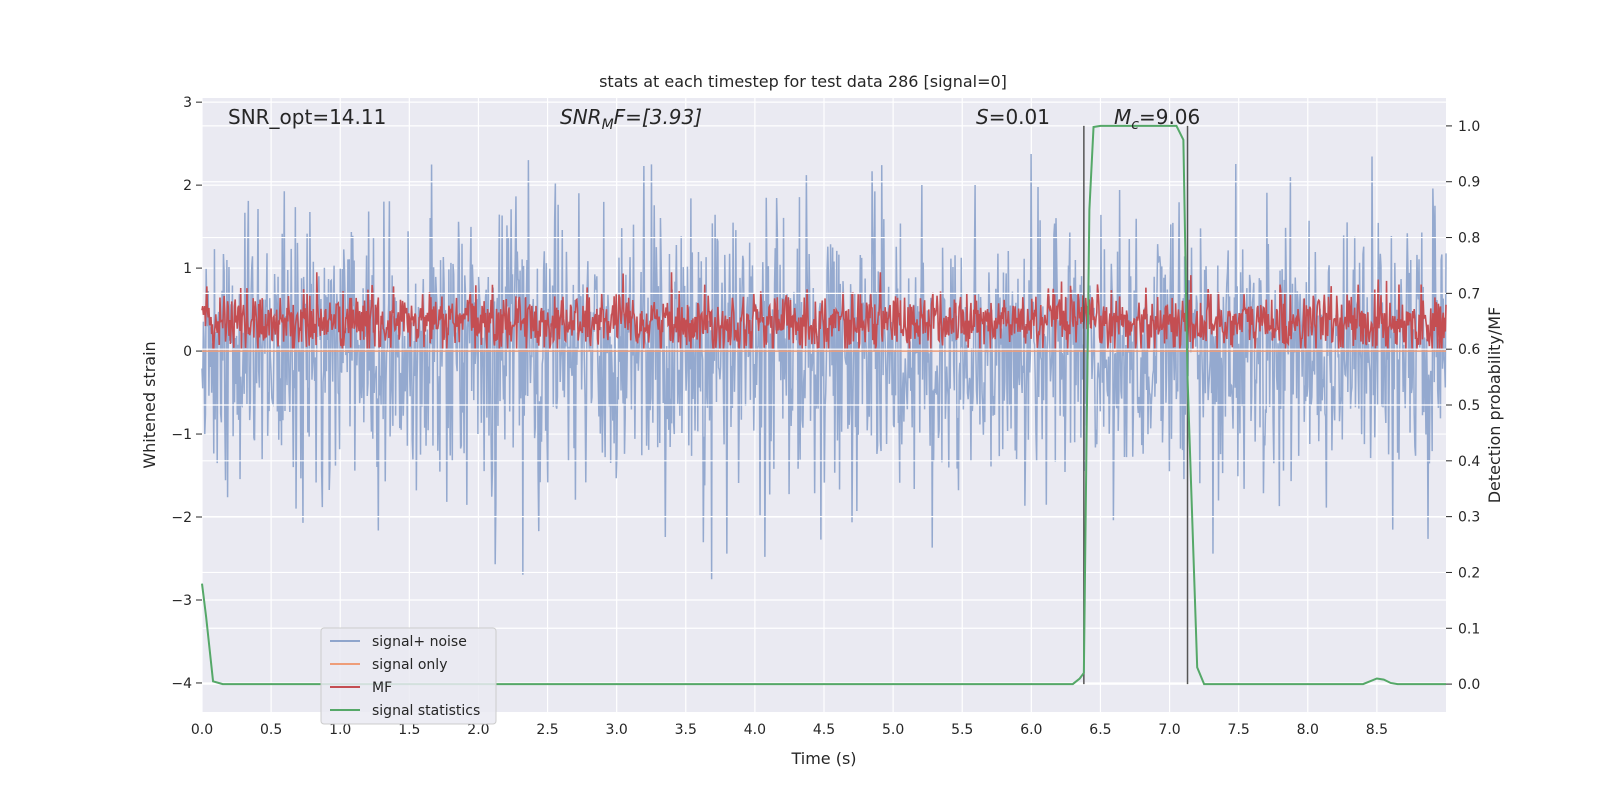 This screenshot has width=1600, height=800. Describe the element at coordinates (1469, 127) in the screenshot. I see `y2-tick-label: 1.0` at that location.